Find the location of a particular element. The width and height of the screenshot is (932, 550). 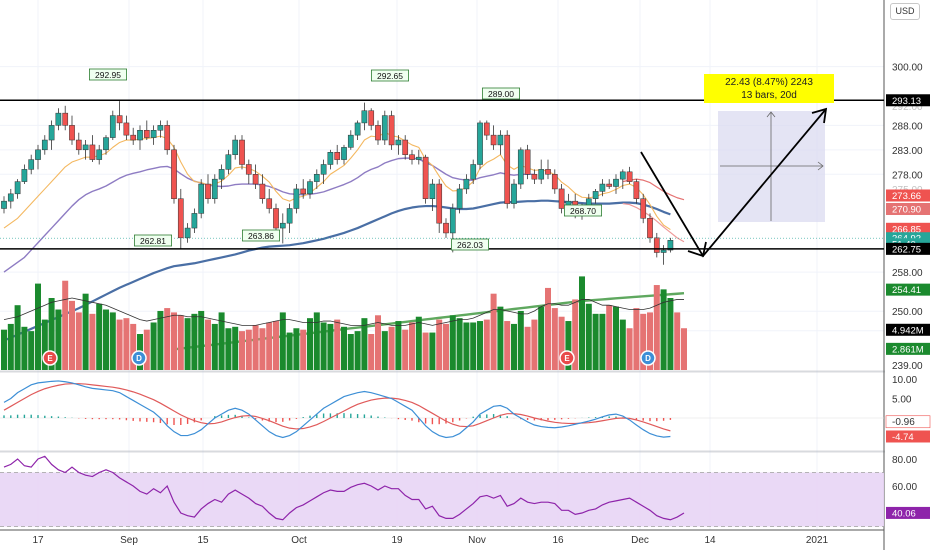

macd-tag-label: -0.96 is located at coordinates (903, 422).